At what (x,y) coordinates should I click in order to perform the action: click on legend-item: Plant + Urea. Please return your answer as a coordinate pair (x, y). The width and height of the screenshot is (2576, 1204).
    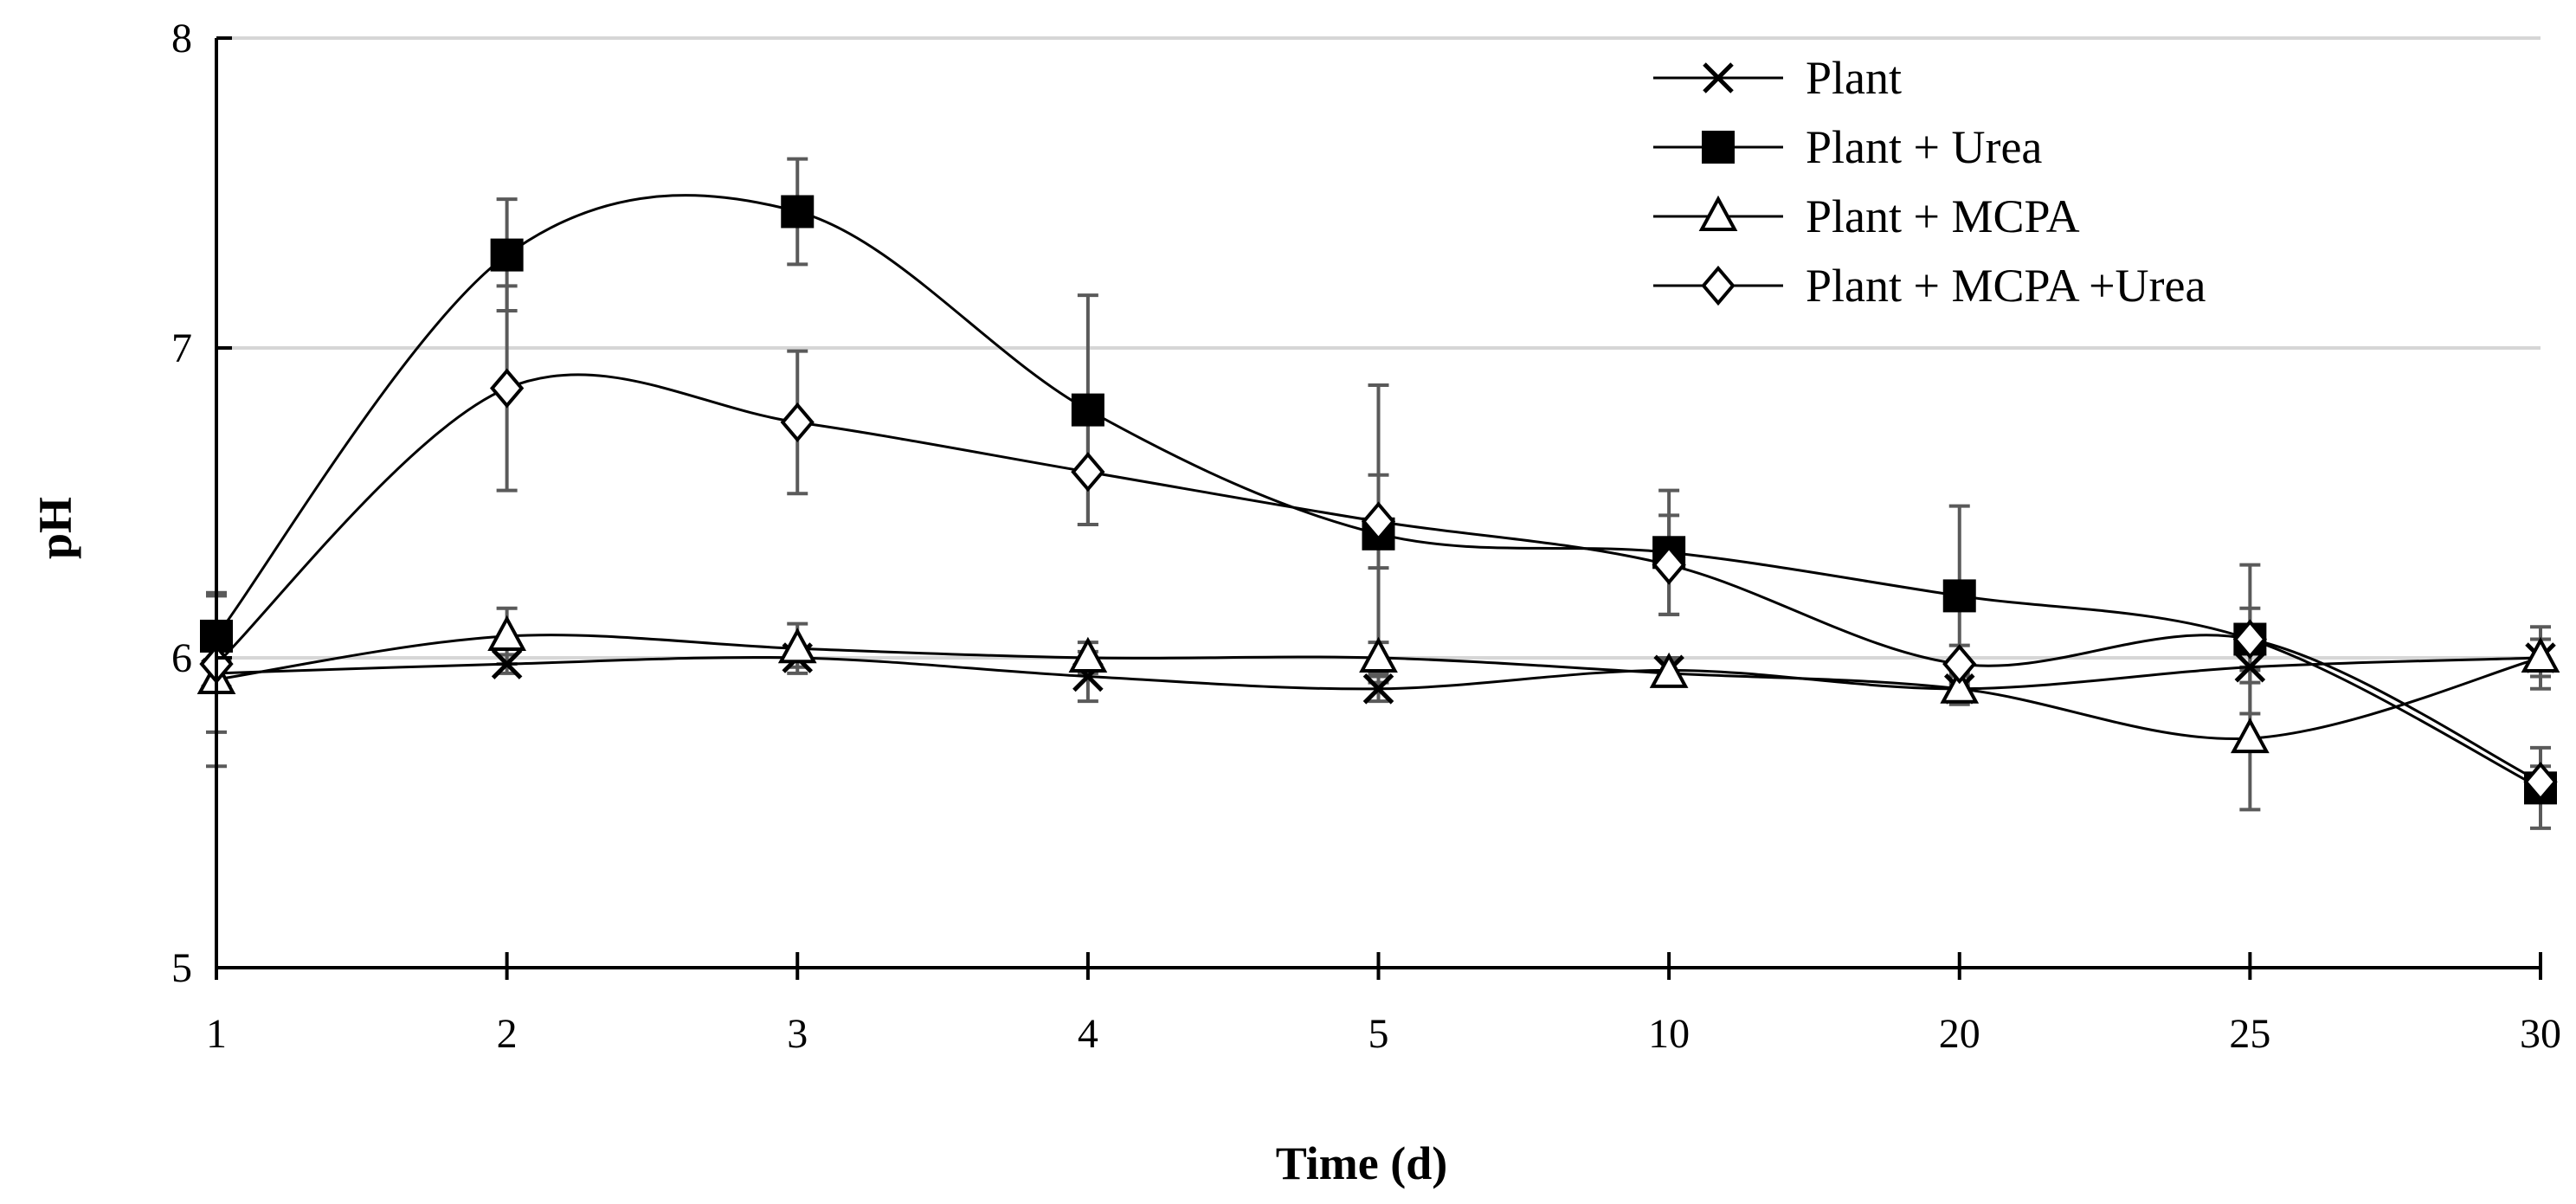
    Looking at the image, I should click on (1847, 147).